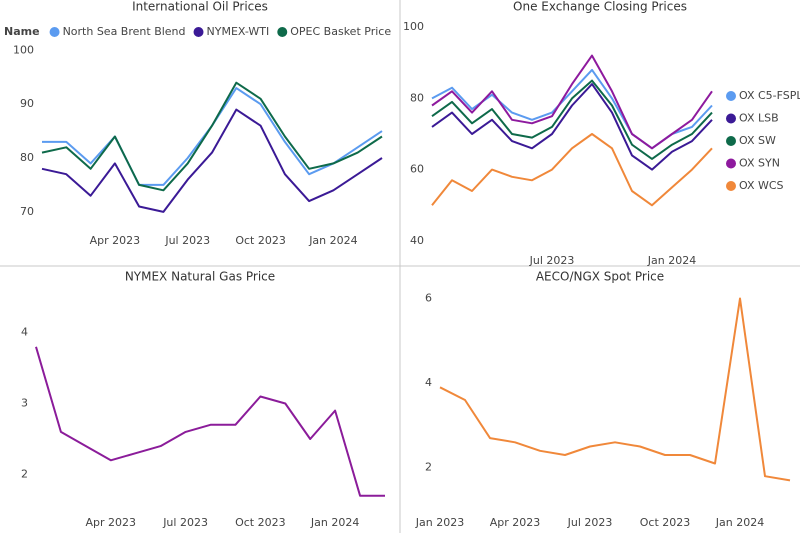 This screenshot has height=533, width=800. What do you see at coordinates (22, 31) in the screenshot?
I see `legend-title: Name` at bounding box center [22, 31].